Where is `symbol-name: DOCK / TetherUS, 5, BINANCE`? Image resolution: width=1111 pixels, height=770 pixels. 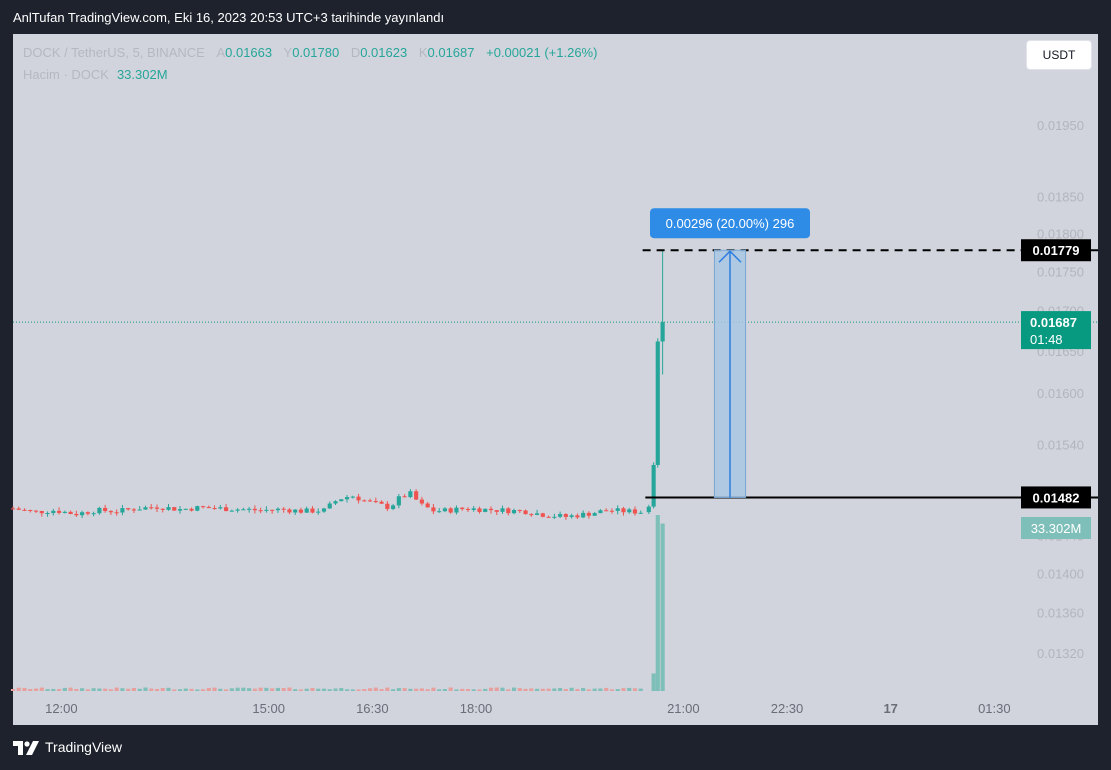 symbol-name: DOCK / TetherUS, 5, BINANCE is located at coordinates (114, 52).